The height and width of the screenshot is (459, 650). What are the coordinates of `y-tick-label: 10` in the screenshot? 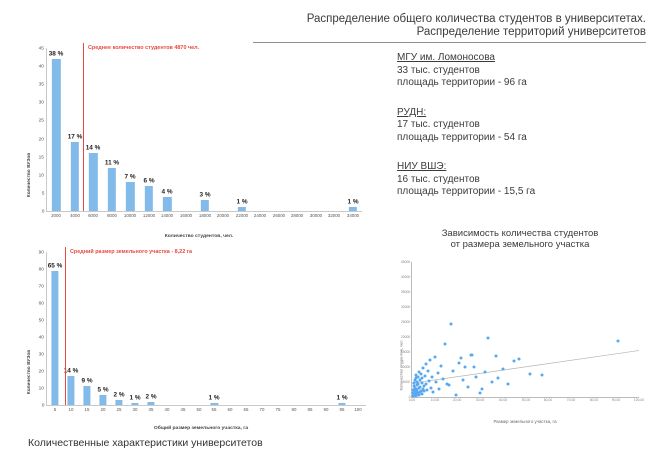 It's located at (41, 175).